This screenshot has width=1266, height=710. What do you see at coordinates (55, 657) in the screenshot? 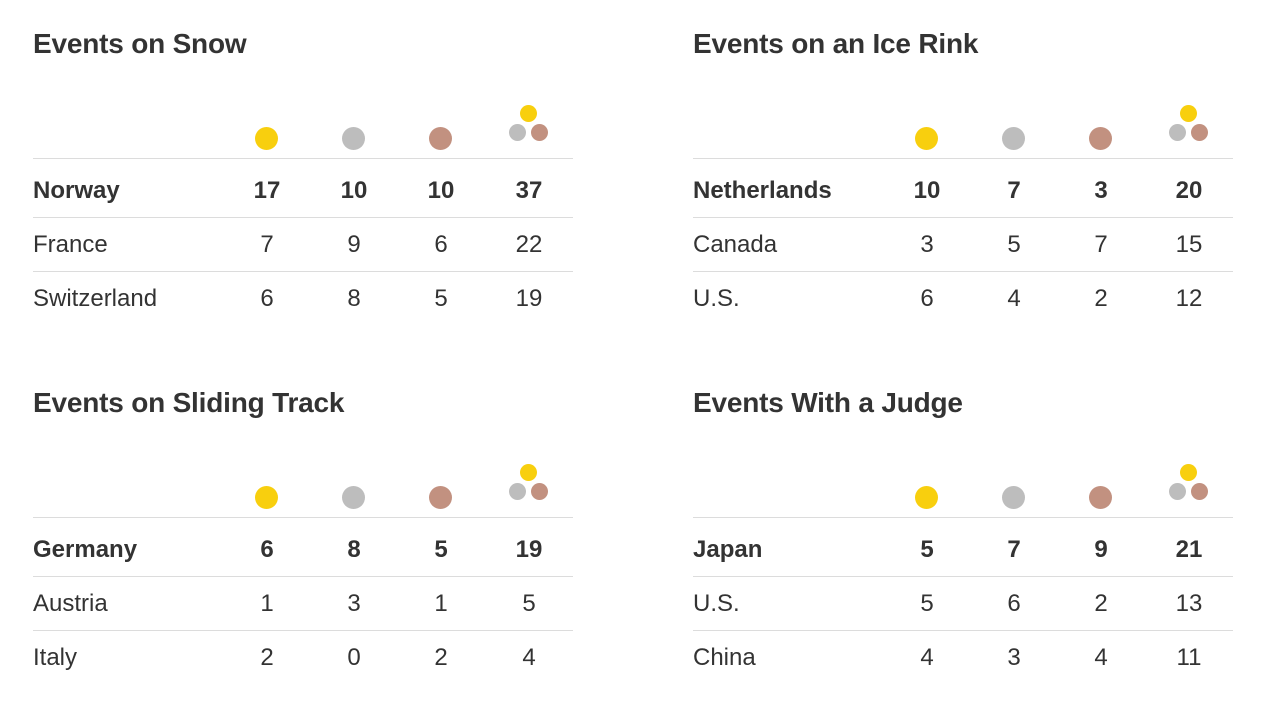
I see `country-name: Italy` at bounding box center [55, 657].